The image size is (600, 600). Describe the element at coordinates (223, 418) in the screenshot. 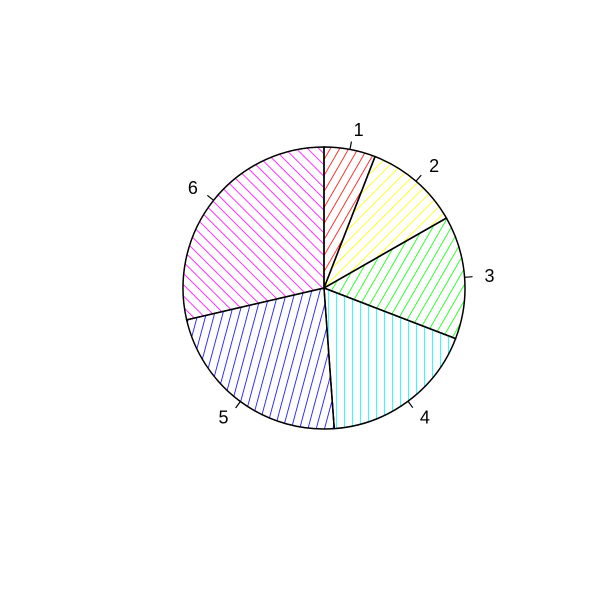

I see `slice-label-5: 5` at that location.